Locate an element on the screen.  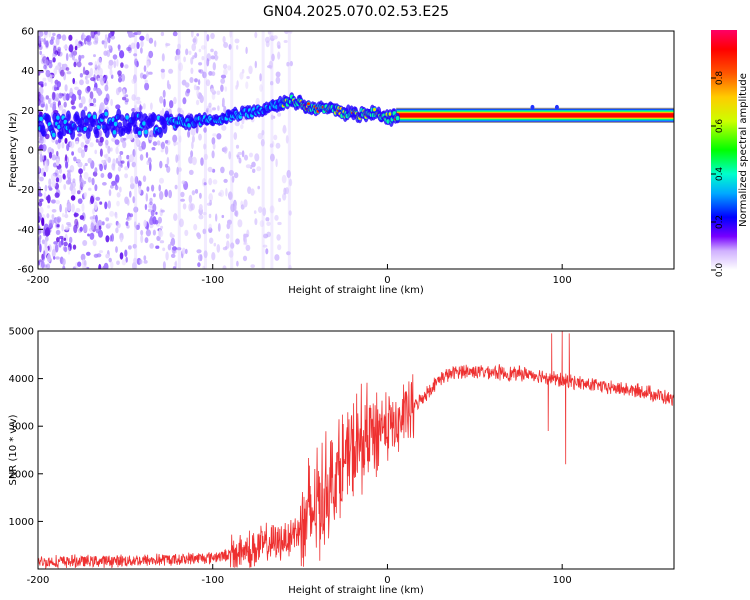
colorbar-tick-label: 0.6 is located at coordinates (720, 126).